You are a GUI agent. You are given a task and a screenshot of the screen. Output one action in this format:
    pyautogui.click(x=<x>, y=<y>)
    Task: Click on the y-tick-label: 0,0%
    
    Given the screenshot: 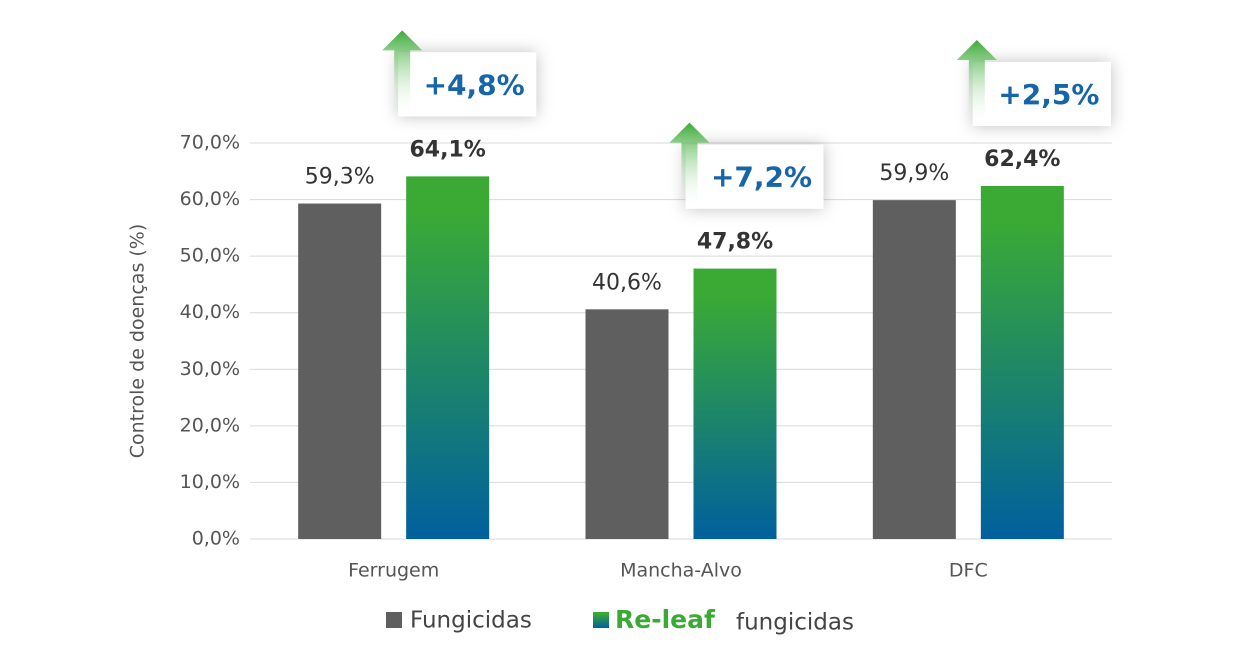 What is the action you would take?
    pyautogui.click(x=216, y=539)
    